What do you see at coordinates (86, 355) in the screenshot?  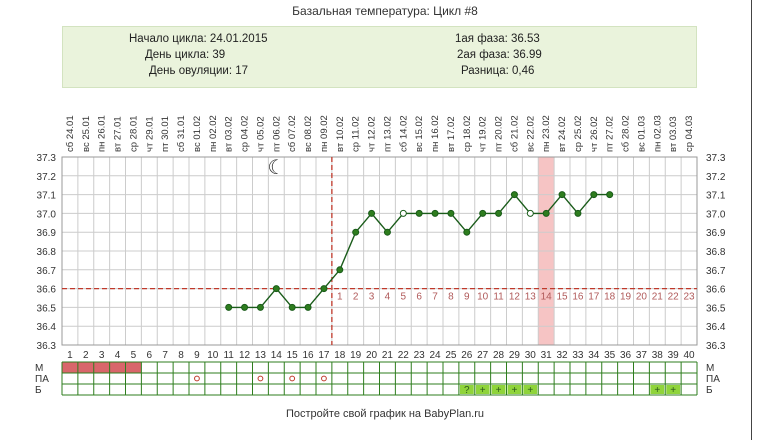 I see `x-cycle-day-label: 2` at bounding box center [86, 355].